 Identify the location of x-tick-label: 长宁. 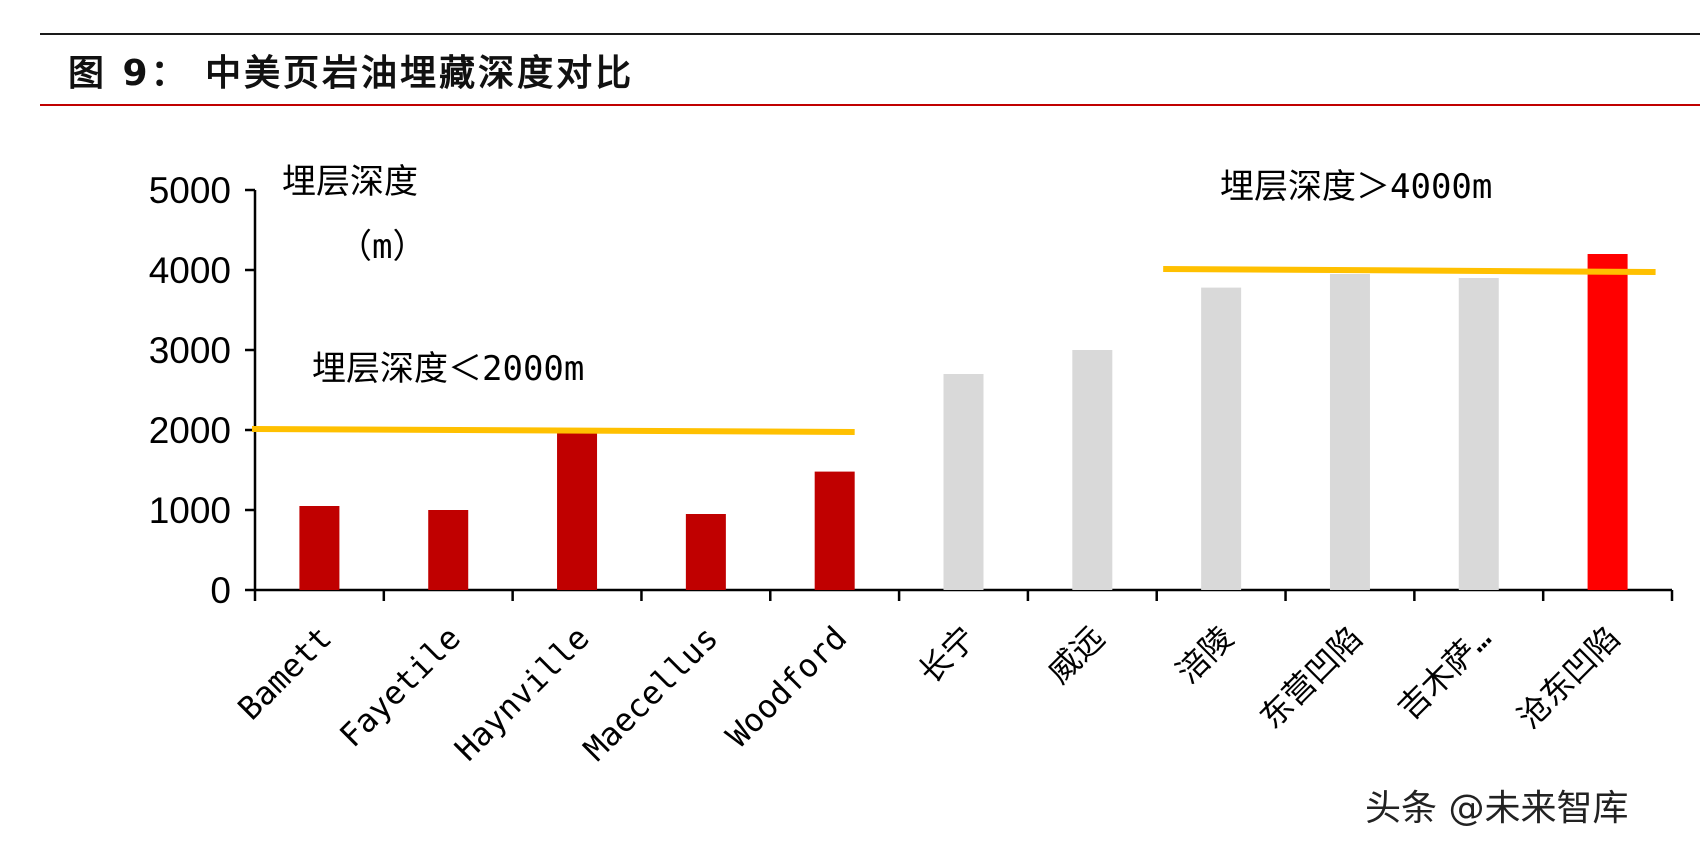
(947, 655).